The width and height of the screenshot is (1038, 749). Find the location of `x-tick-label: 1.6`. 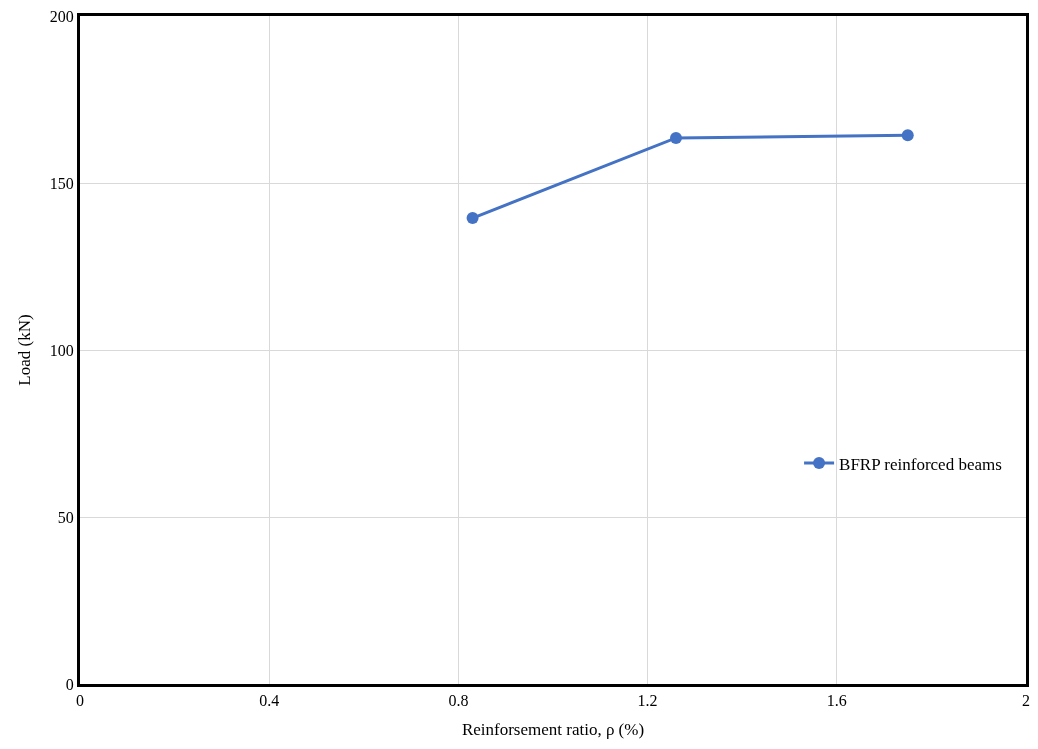

x-tick-label: 1.6 is located at coordinates (836, 701).